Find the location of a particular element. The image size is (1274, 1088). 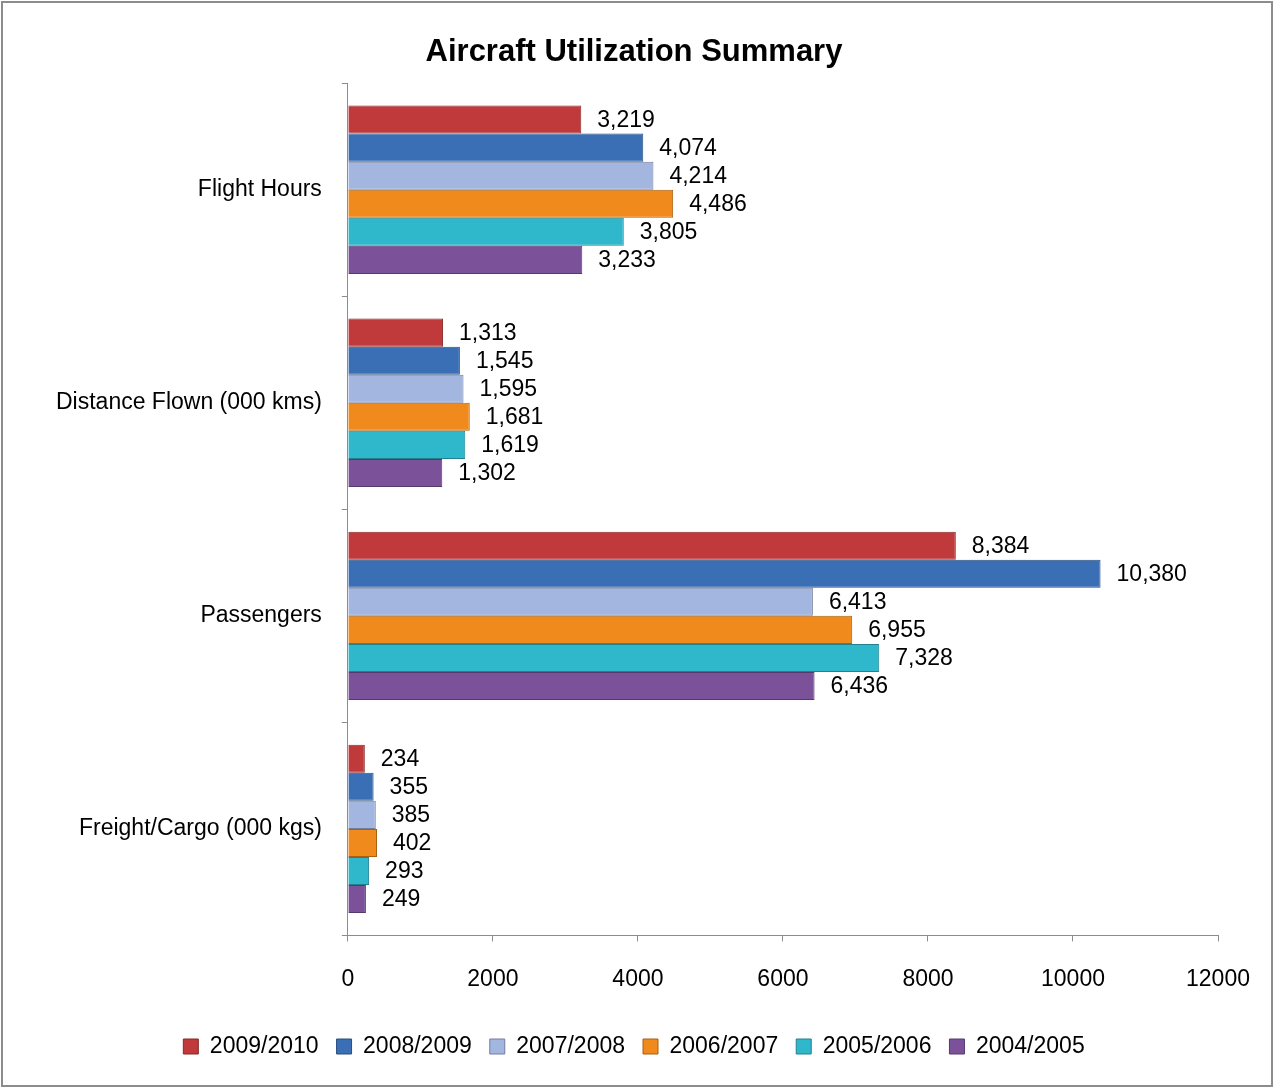

x-tick-label: 6000 is located at coordinates (783, 977).